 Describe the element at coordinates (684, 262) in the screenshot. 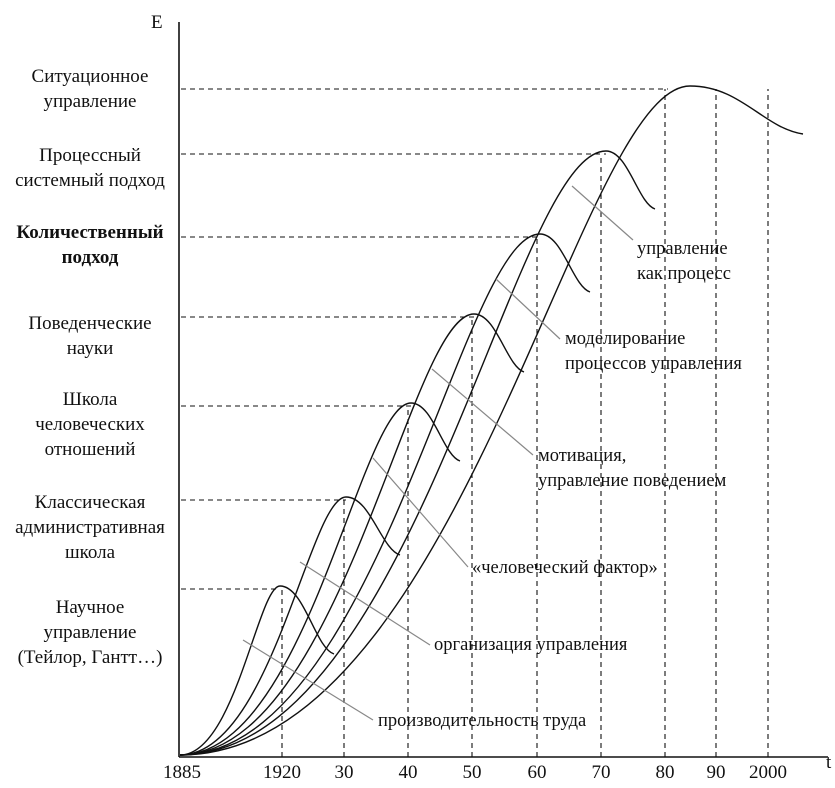

I see `annotation-label: управление как процесс` at that location.